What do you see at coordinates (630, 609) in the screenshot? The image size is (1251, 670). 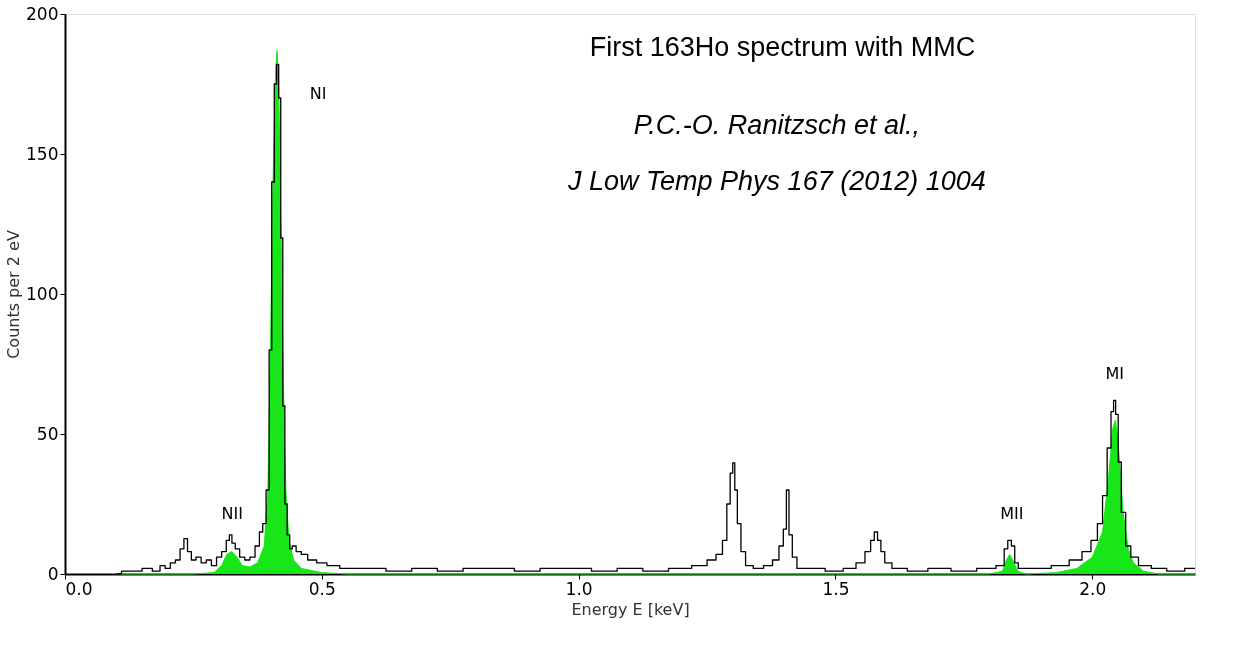 I see `x-axis-title: Energy E [keV]` at bounding box center [630, 609].